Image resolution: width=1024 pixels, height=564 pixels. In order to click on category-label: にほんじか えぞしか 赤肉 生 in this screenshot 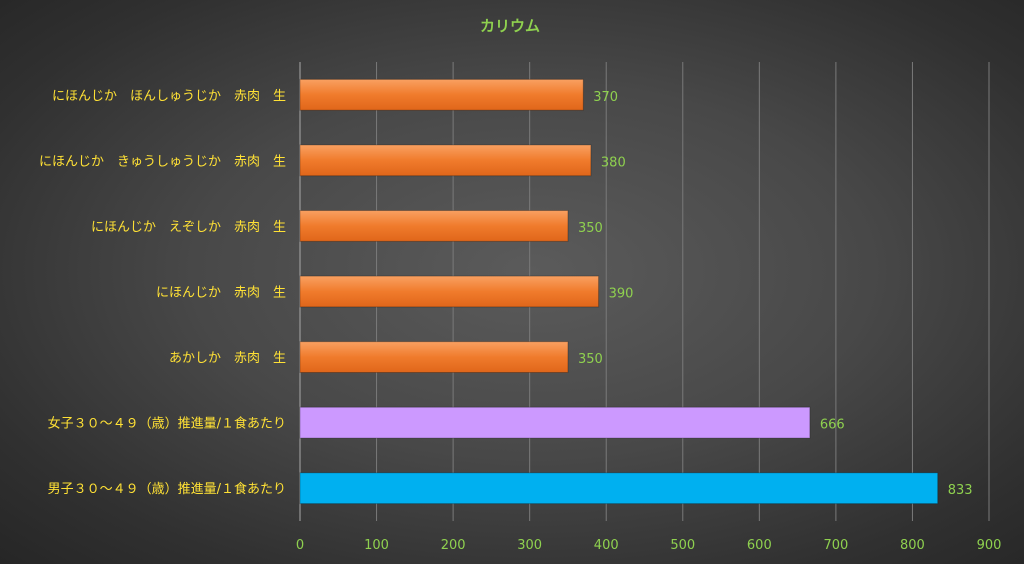, I will do `click(188, 227)`.